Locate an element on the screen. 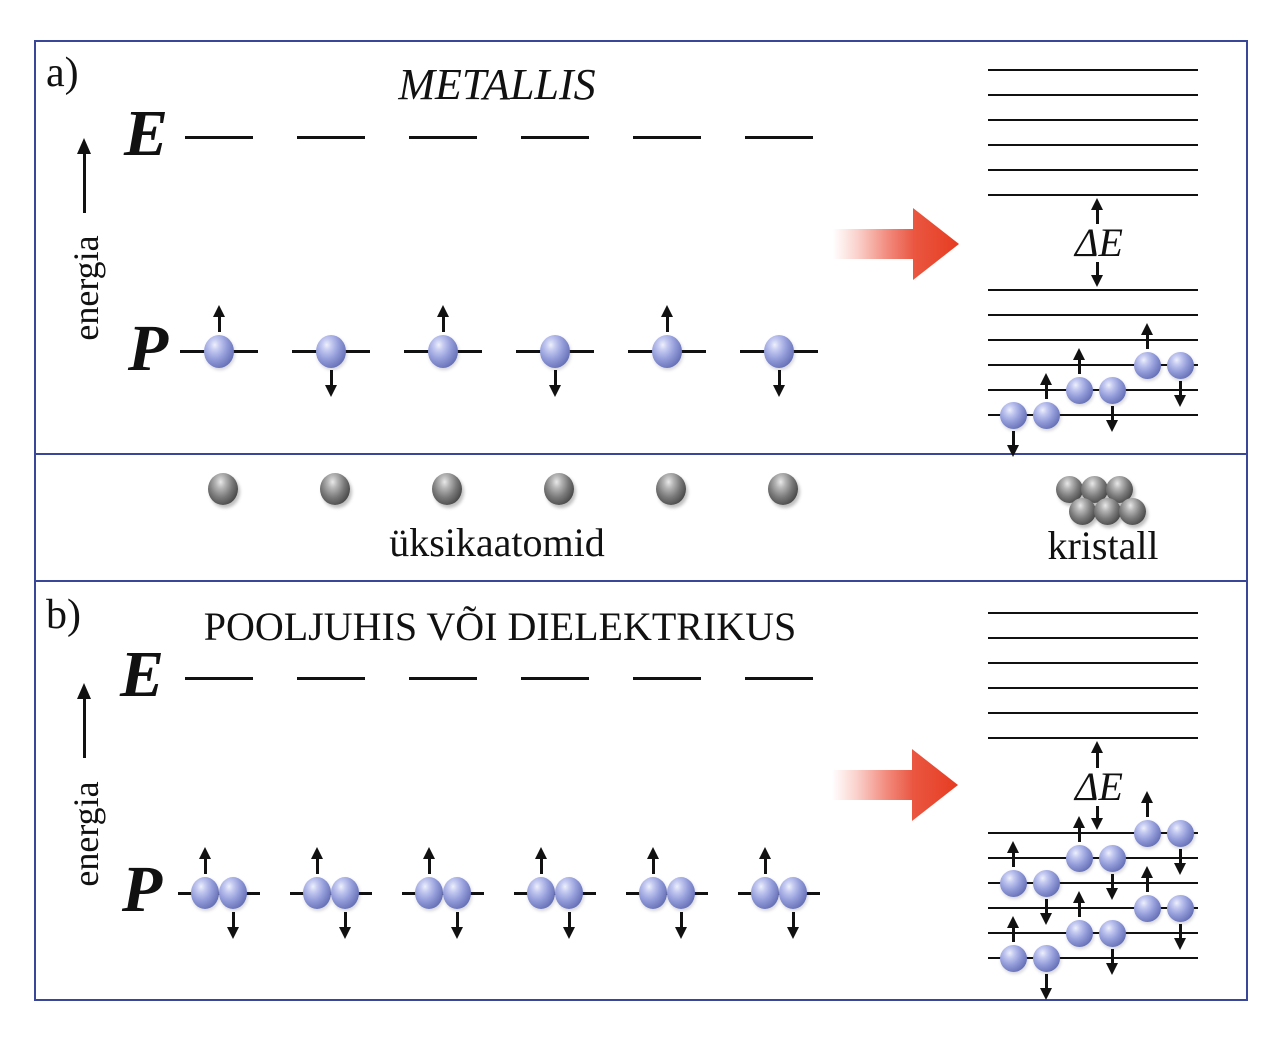 The width and height of the screenshot is (1280, 1038). level-e-label-b: E is located at coordinates (142, 674).